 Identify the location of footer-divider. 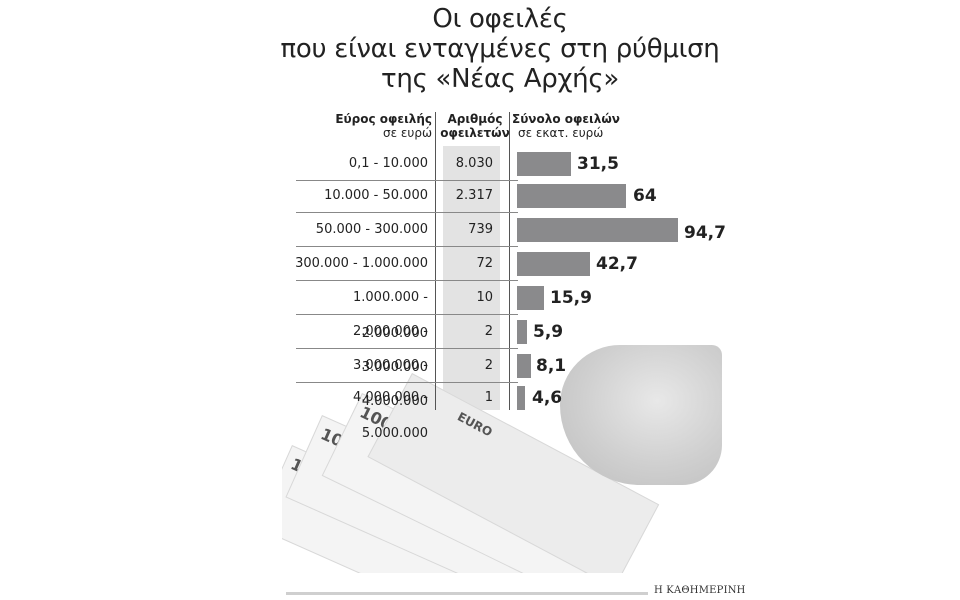
(467, 593).